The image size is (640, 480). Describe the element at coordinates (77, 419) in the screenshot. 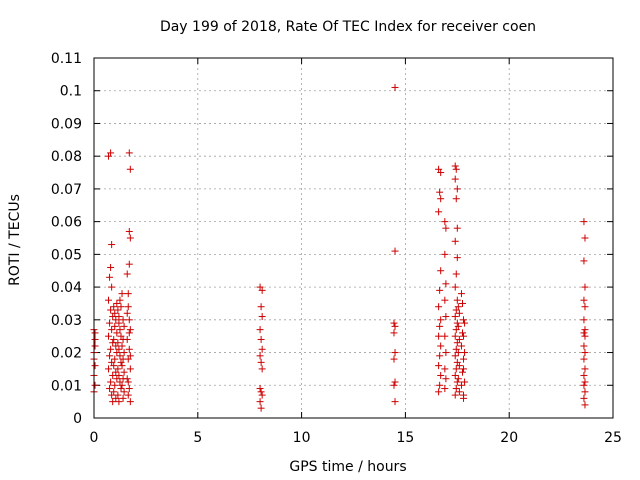

I see `y-tick-label: 0` at that location.